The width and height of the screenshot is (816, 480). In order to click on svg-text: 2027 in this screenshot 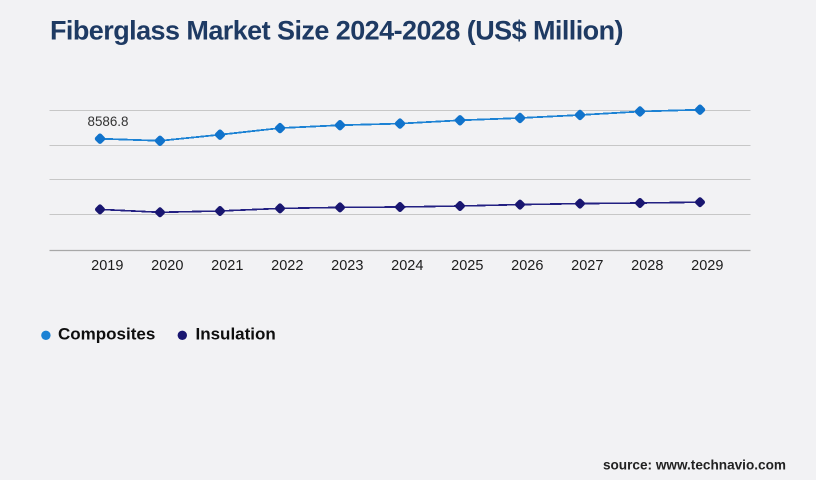, I will do `click(587, 266)`.